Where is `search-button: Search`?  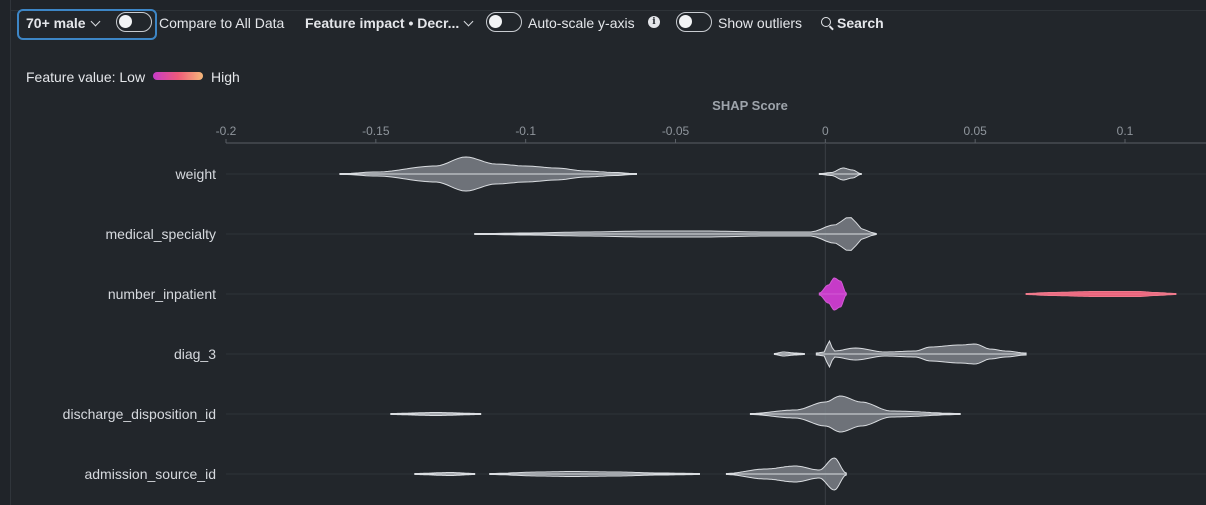 search-button: Search is located at coordinates (860, 23).